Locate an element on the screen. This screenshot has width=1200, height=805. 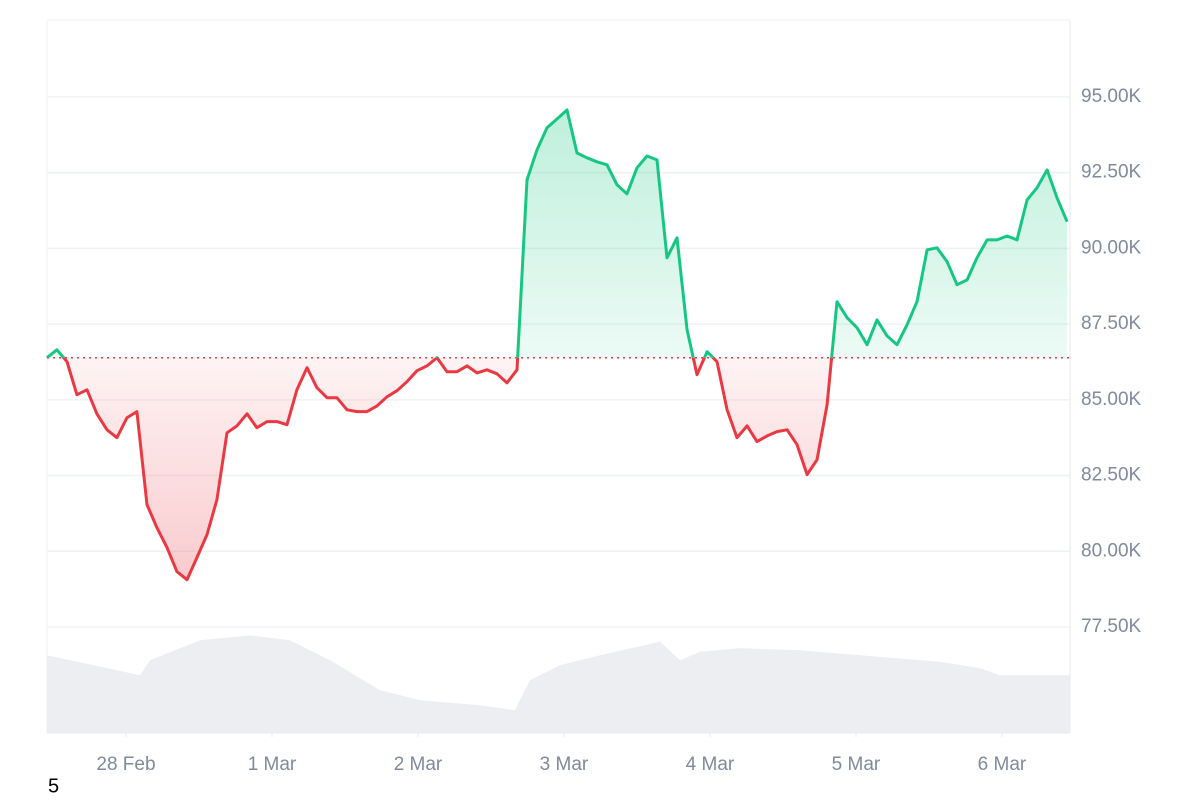
x-tick-label: 1 Mar is located at coordinates (272, 764).